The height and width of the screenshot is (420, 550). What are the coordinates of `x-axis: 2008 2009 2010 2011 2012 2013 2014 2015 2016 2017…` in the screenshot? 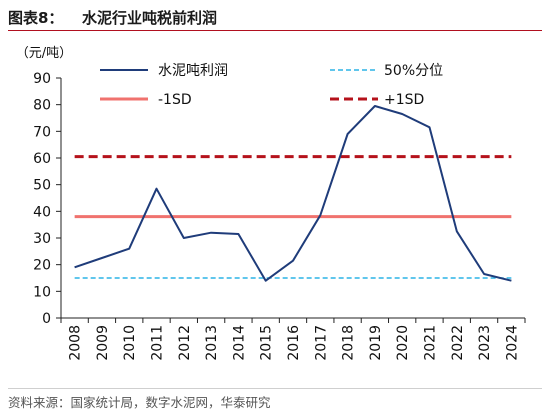 It's located at (293, 339).